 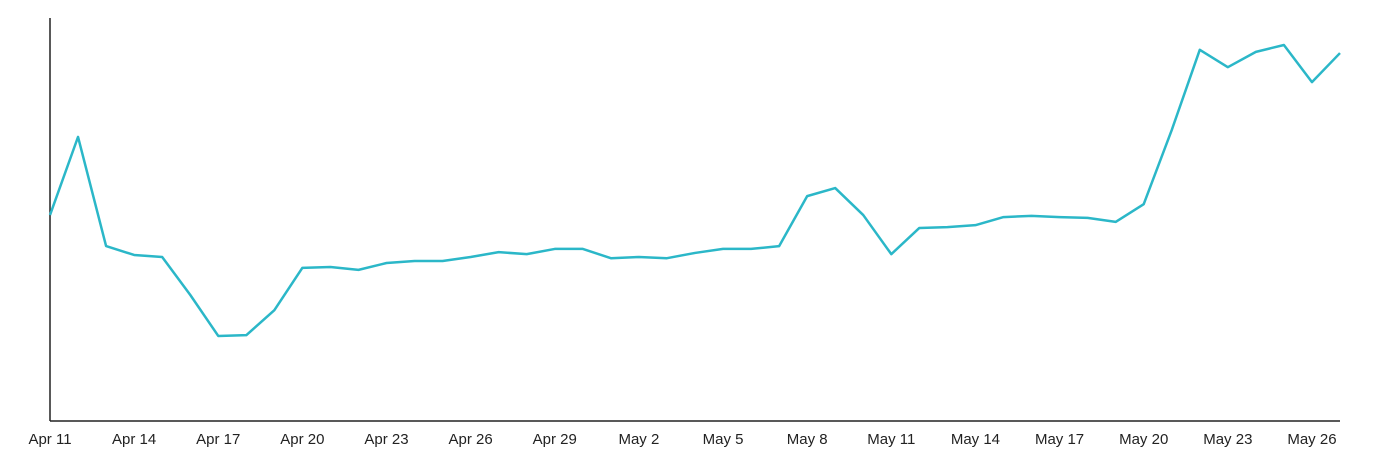 I want to click on x-tick-label: May 8, so click(x=807, y=439).